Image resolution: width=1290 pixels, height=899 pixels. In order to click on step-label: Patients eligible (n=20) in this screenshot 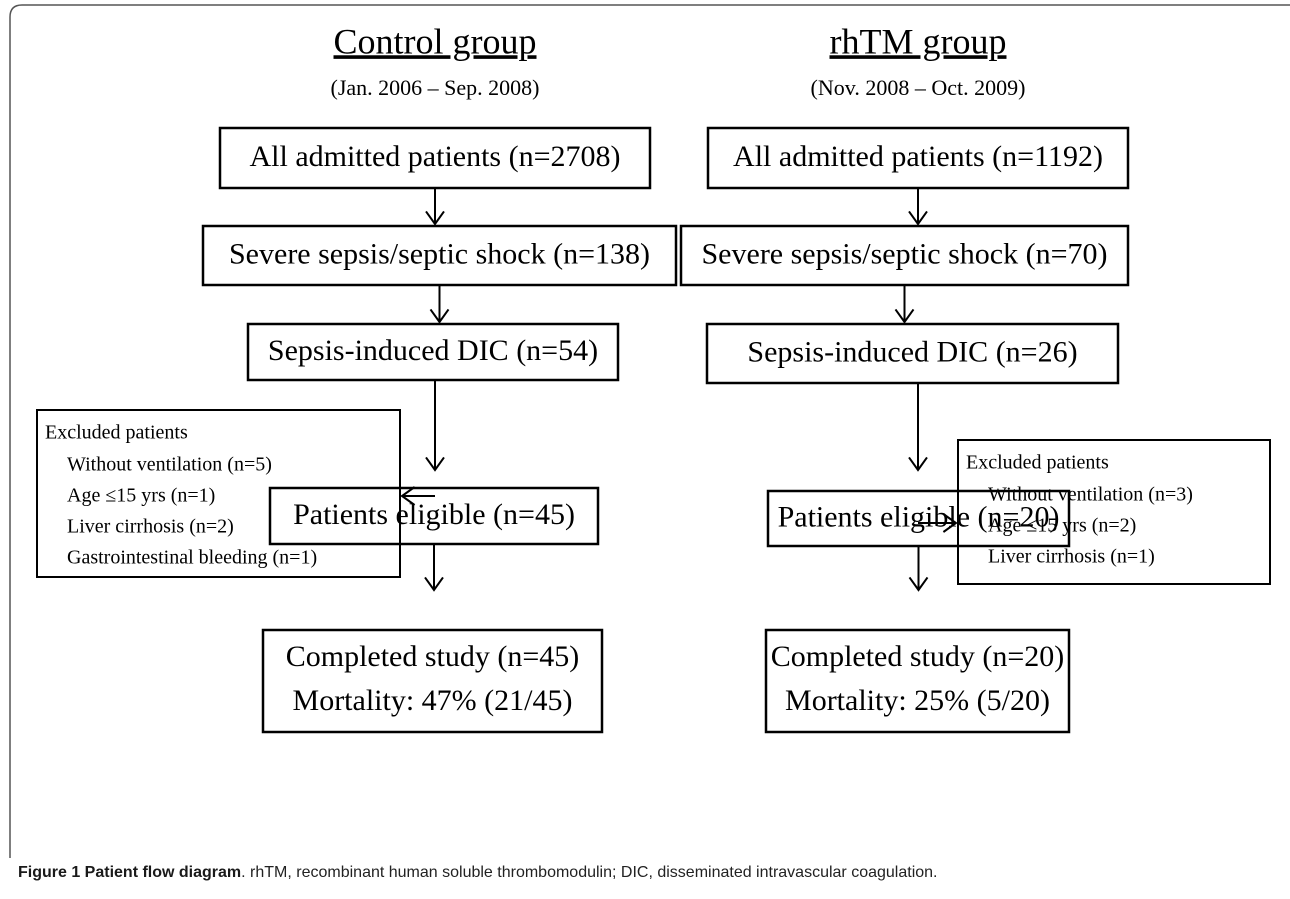, I will do `click(919, 516)`.